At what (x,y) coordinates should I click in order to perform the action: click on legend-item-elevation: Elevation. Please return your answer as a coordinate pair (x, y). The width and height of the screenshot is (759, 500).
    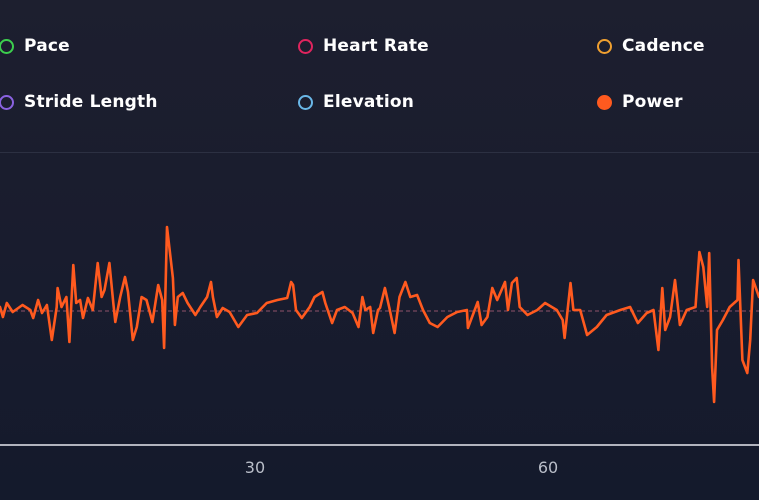
    Looking at the image, I should click on (356, 102).